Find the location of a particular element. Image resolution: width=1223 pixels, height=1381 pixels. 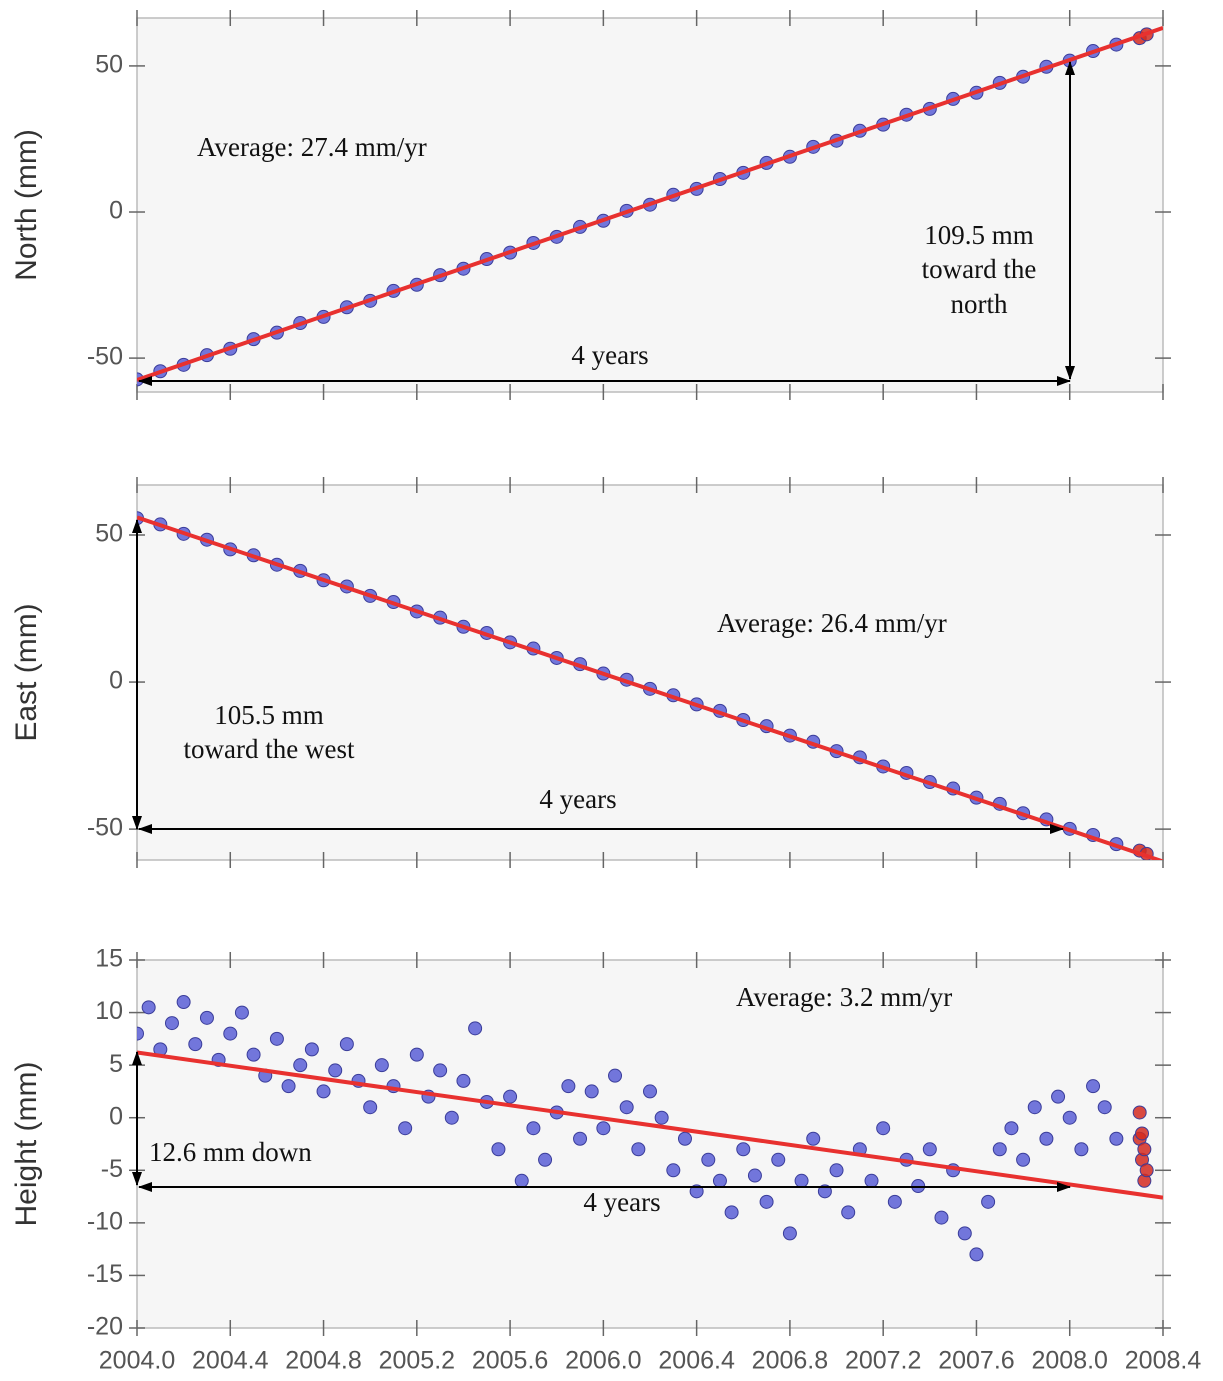

annotation: north is located at coordinates (979, 304).